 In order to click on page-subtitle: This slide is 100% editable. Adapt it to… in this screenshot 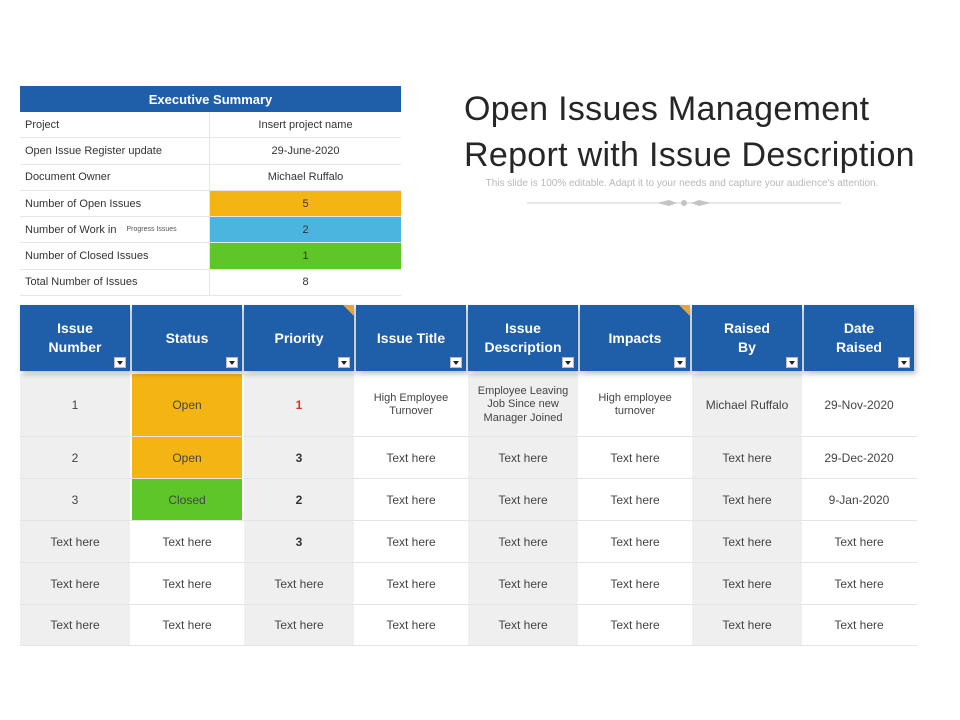, I will do `click(682, 183)`.